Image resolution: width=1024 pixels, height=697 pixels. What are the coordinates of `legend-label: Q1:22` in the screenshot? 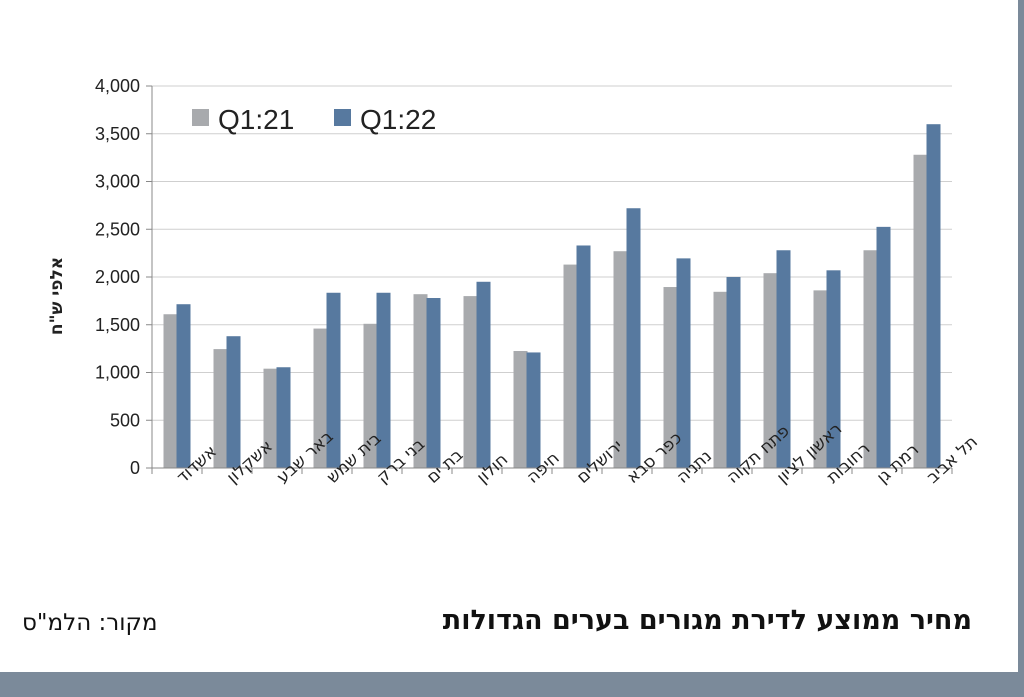 It's located at (398, 119).